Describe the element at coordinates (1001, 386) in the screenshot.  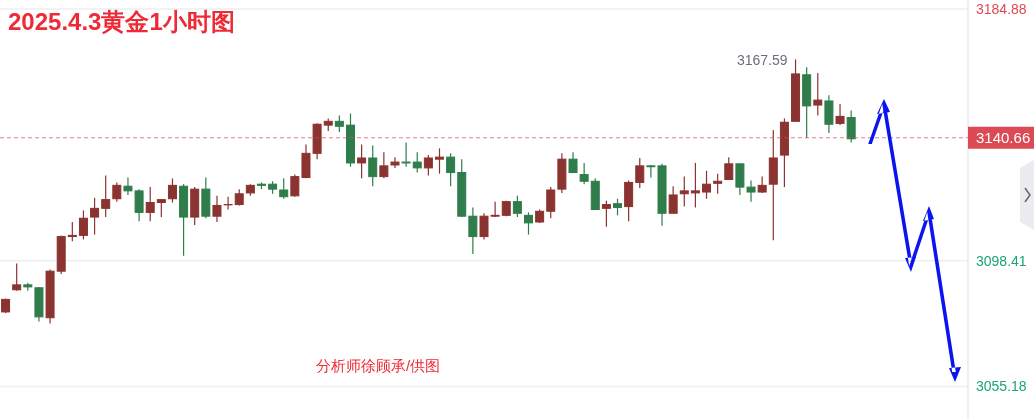
I see `y-tick-label: 3055.18` at that location.